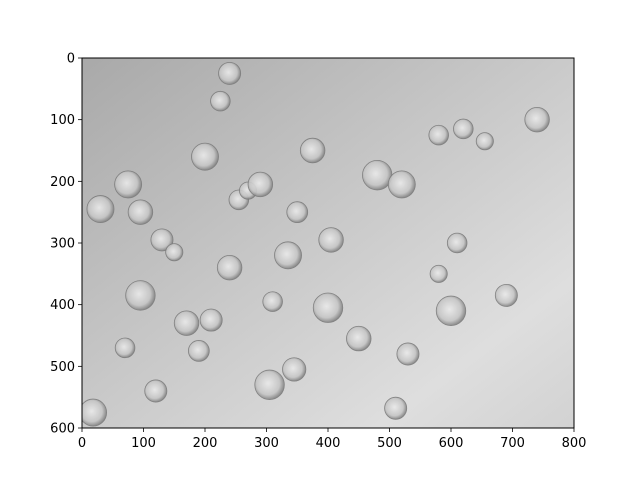 This screenshot has width=640, height=480. Describe the element at coordinates (62, 244) in the screenshot. I see `y-tick-label: 300` at that location.